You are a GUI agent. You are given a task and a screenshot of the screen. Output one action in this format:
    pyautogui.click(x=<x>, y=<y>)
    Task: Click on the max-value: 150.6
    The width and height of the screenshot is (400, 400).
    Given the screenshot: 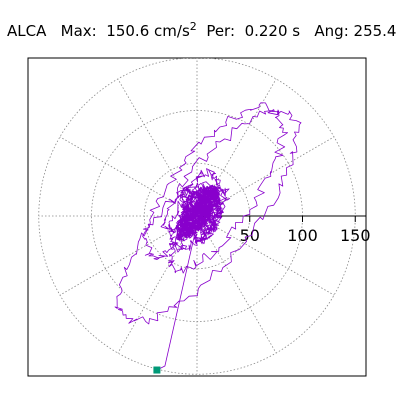 What is the action you would take?
    pyautogui.click(x=128, y=31)
    